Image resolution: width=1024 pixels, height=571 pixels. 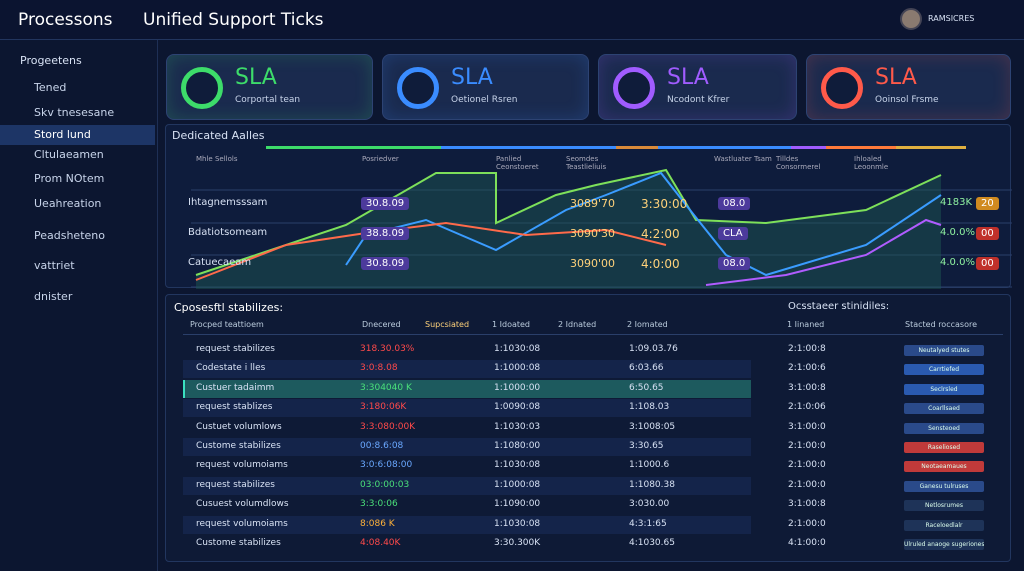 I want to click on ticket-time: 3:1008:05, so click(x=652, y=426).